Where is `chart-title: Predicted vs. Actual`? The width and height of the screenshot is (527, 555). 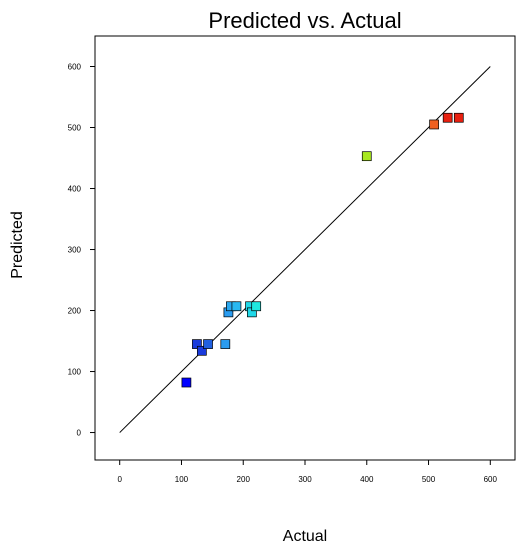
chart-title: Predicted vs. Actual is located at coordinates (304, 20).